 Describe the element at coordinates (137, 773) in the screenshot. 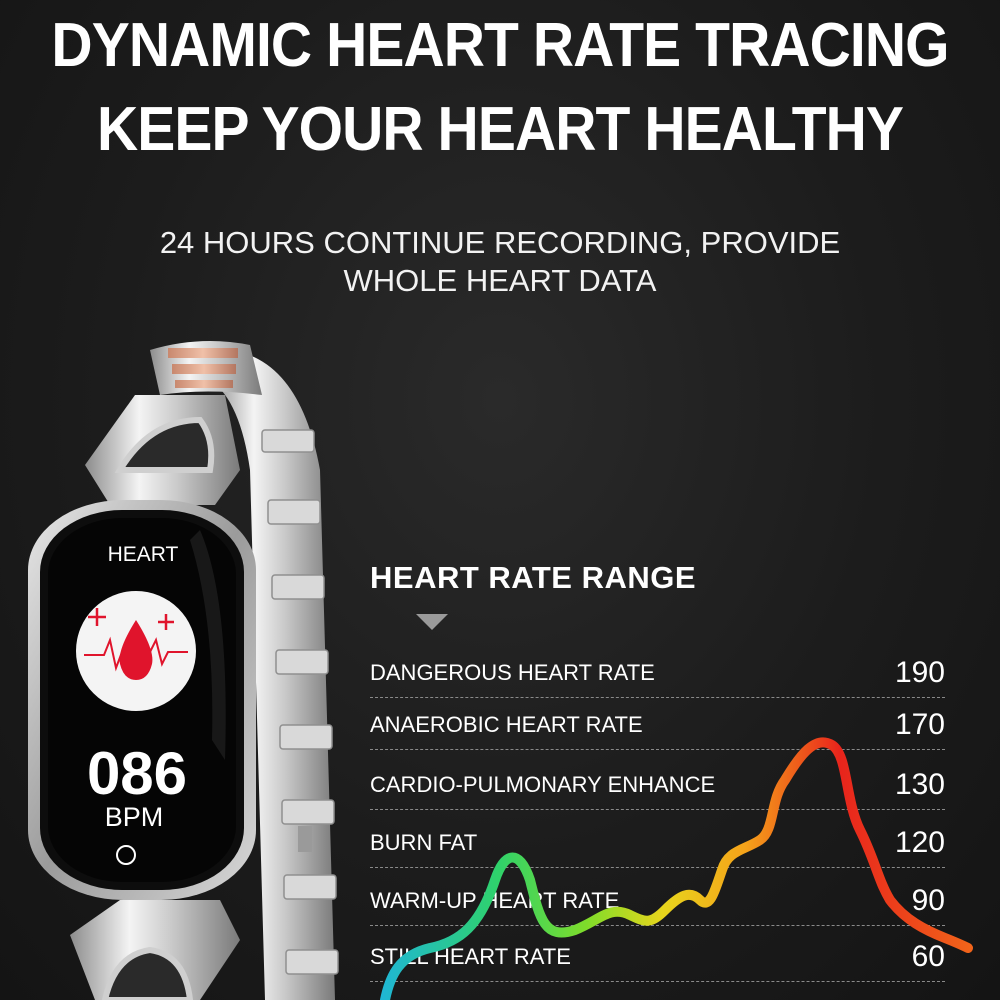

I see `bpm-value: 086` at that location.